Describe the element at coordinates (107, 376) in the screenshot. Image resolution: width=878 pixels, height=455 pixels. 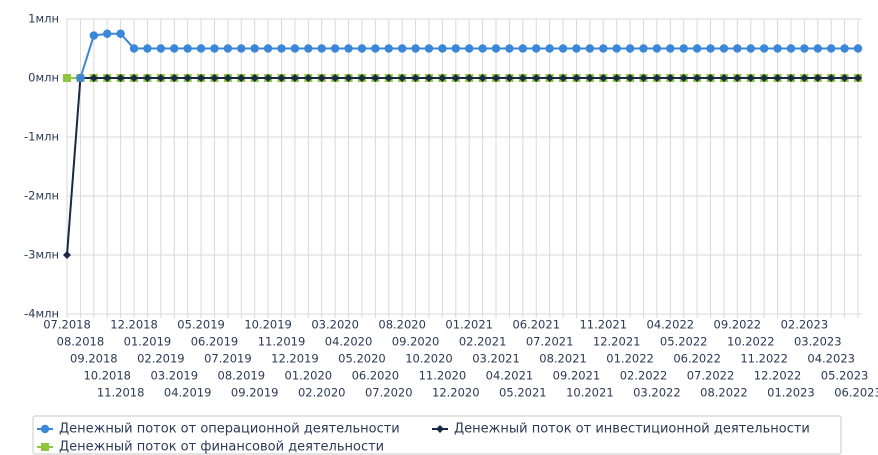
I see `x-tick-label: 10.2018` at that location.